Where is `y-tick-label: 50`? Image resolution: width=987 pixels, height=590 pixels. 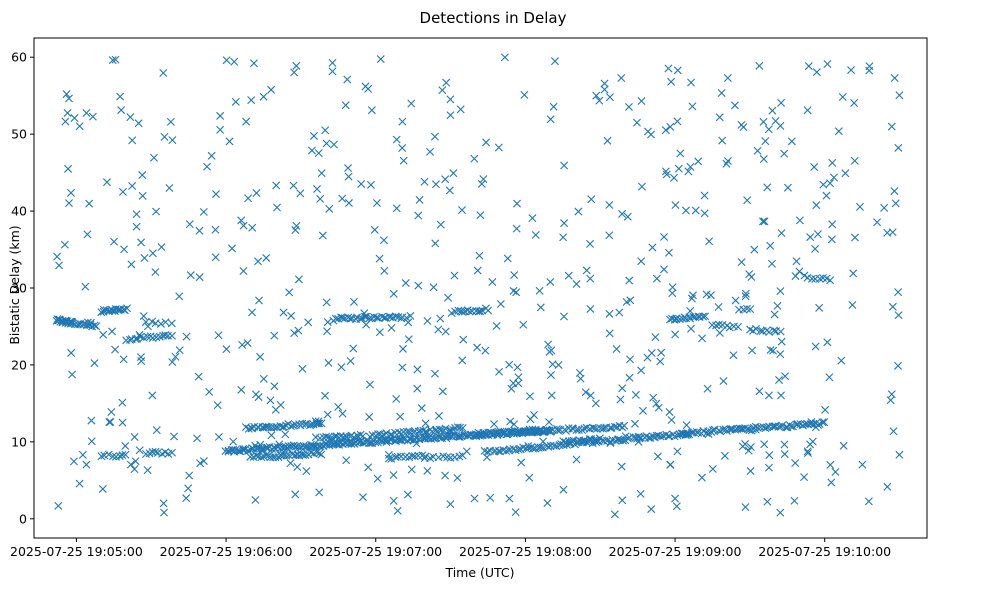
y-tick-label: 50 is located at coordinates (19, 134).